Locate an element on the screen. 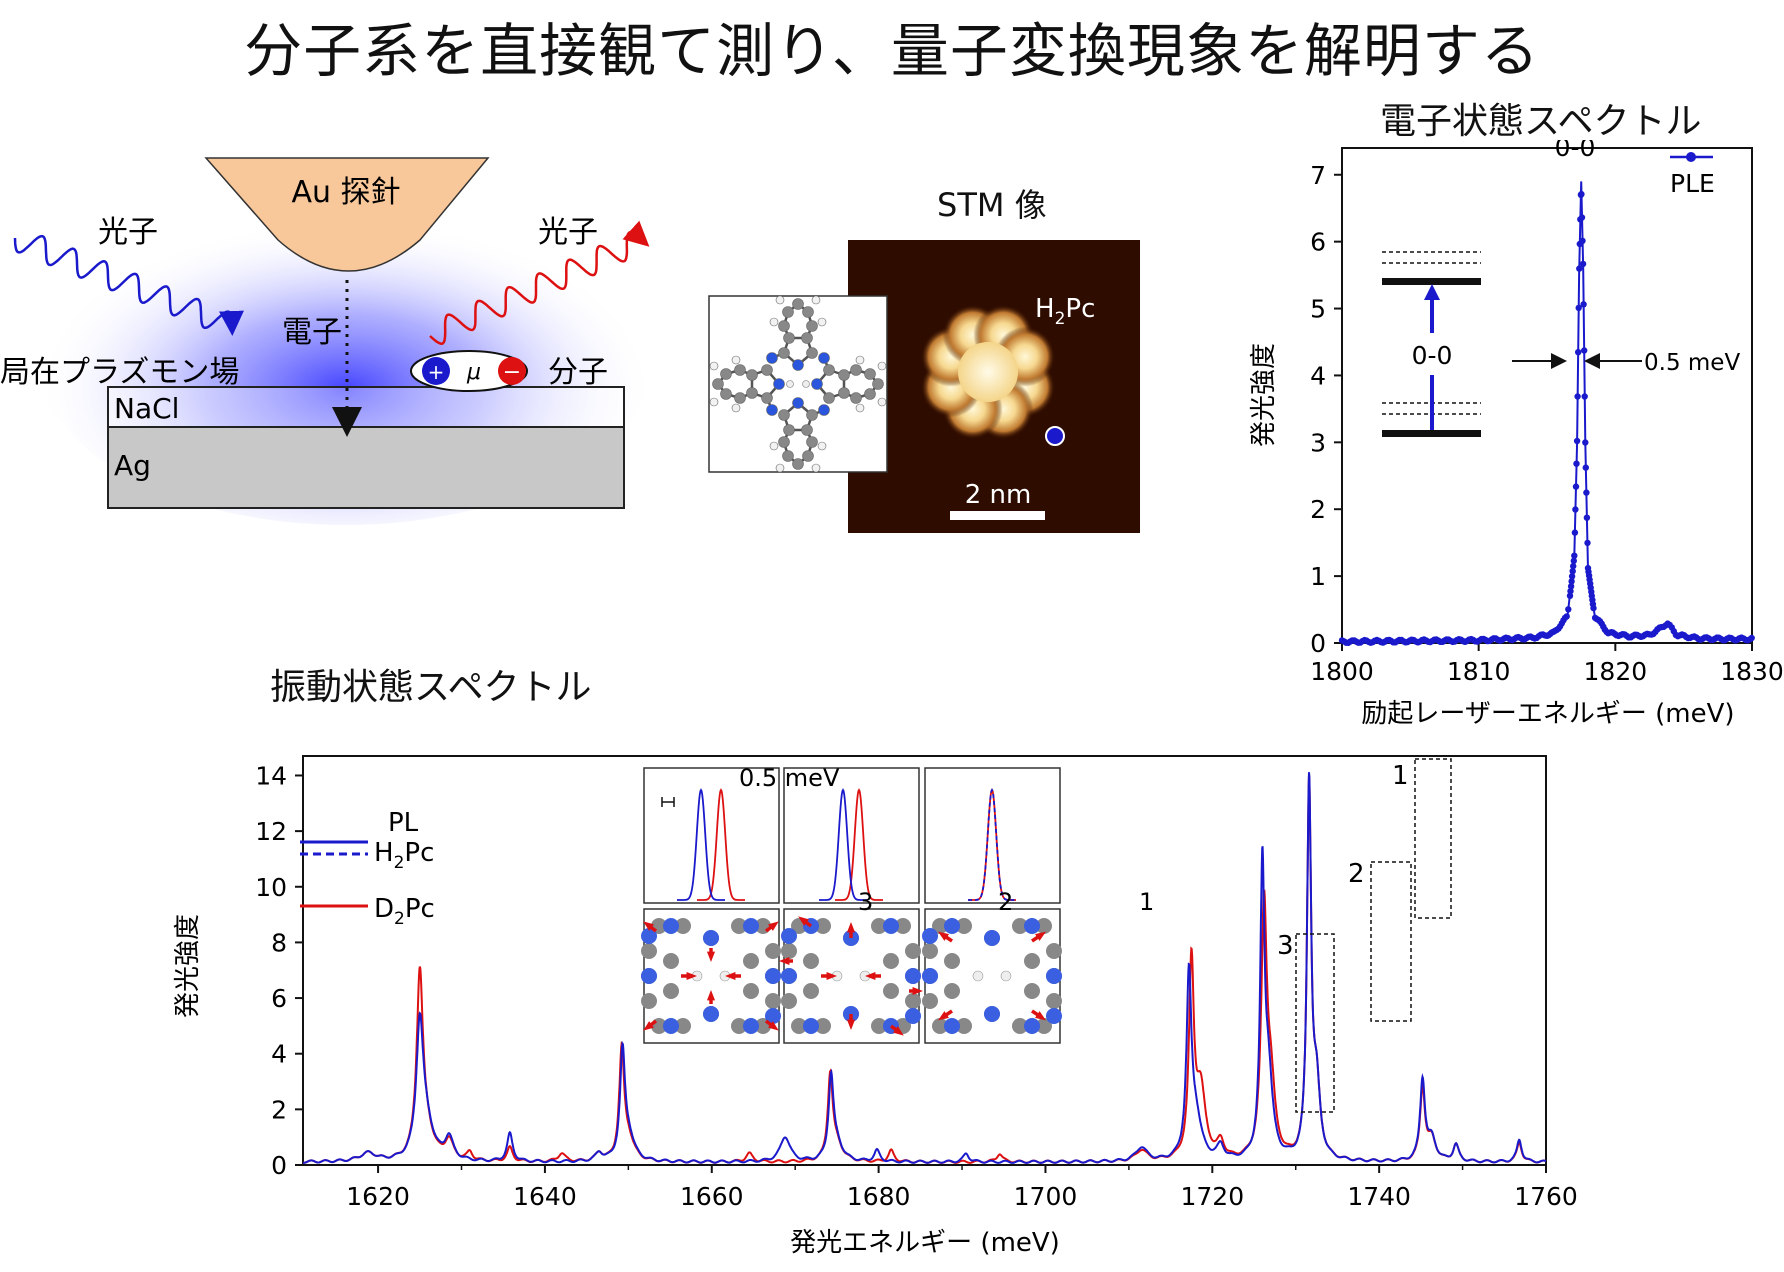  inset-peak-panel is located at coordinates (992, 835).